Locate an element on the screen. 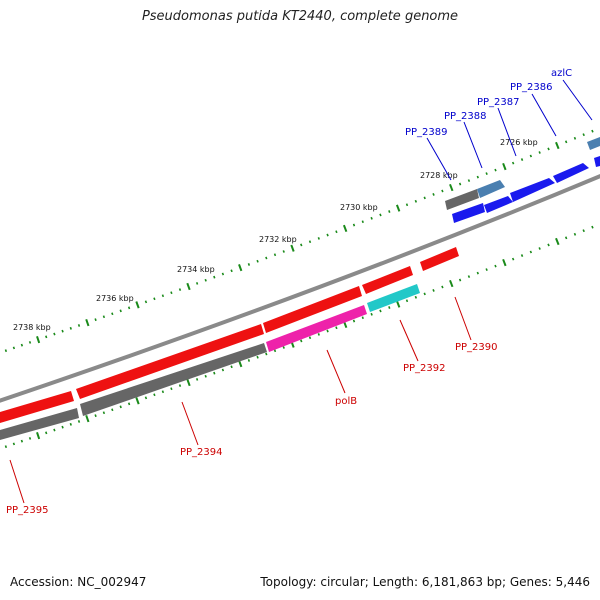 This screenshot has height=600, width=600. scale-label-2732: 2732 kbp is located at coordinates (278, 239).